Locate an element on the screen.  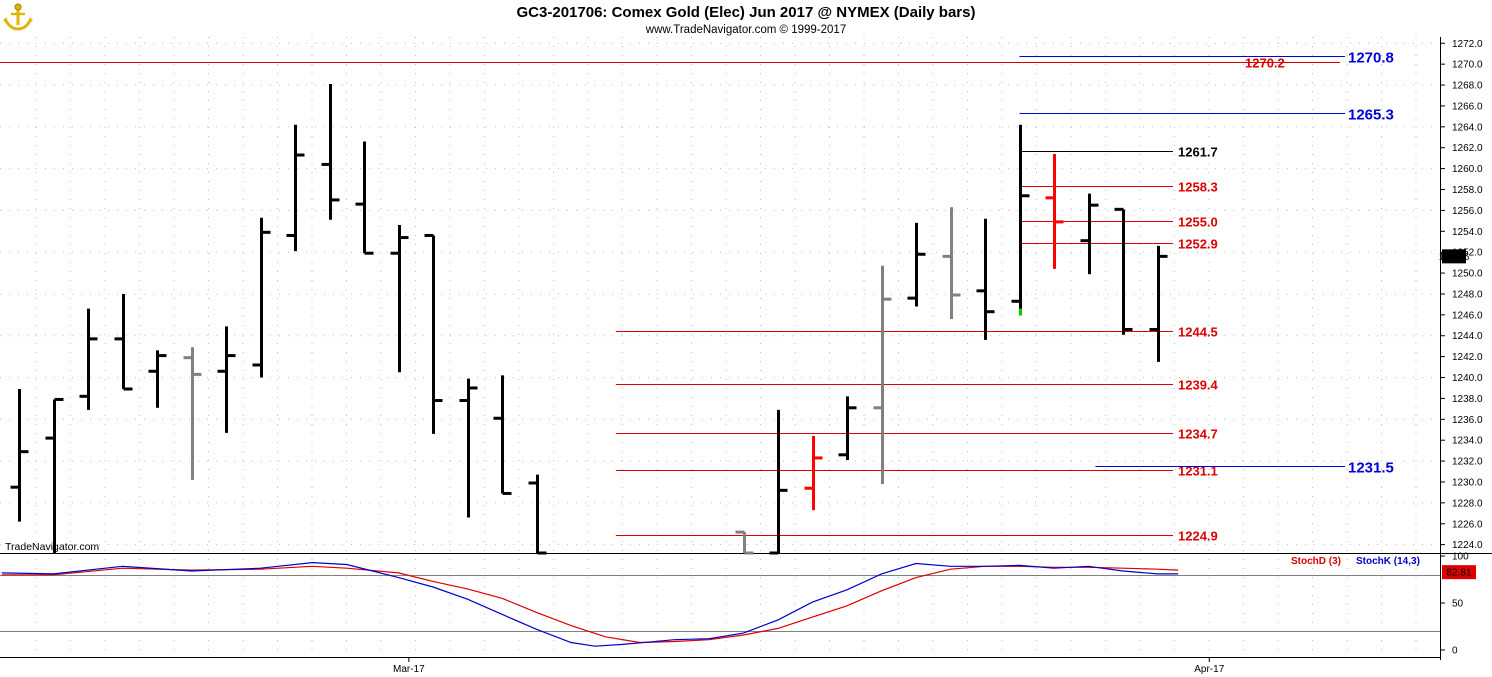
price-tick-label: 1254.0 is located at coordinates (1467, 232).